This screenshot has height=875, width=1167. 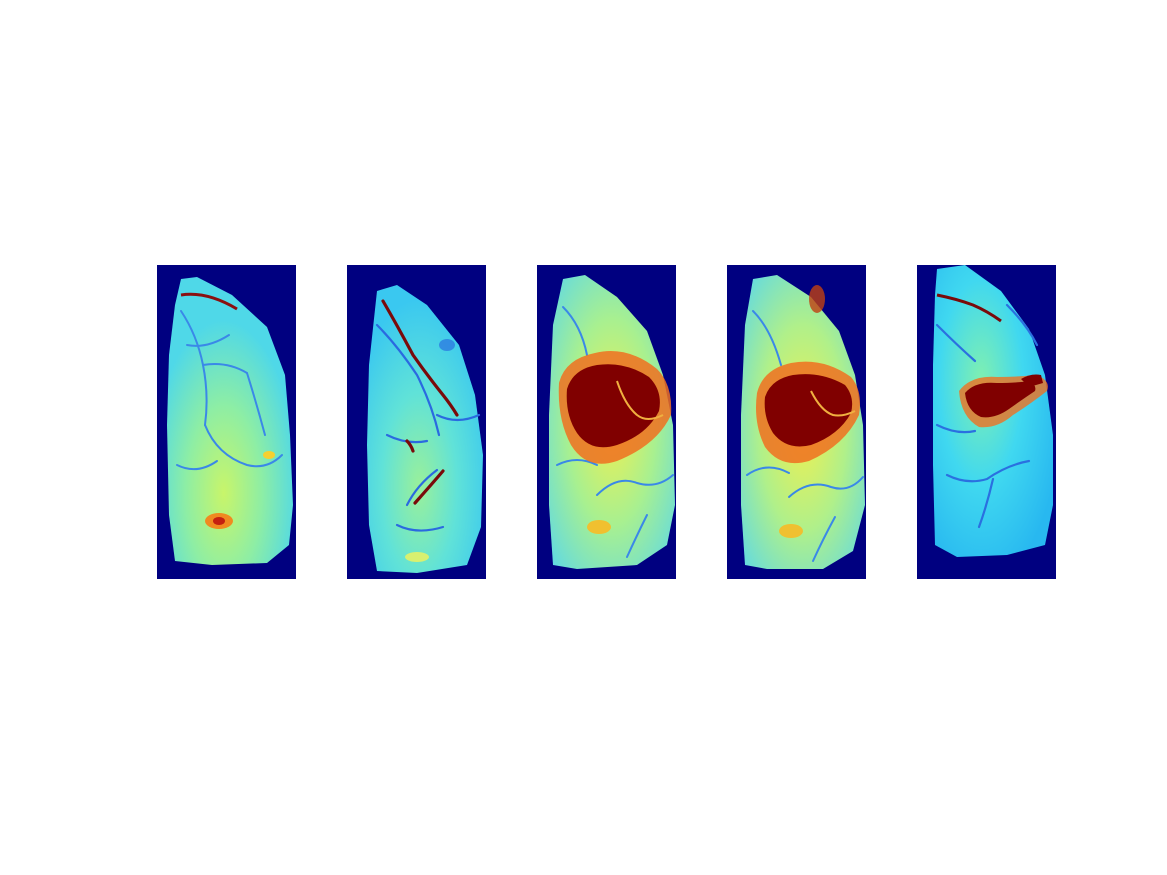 What do you see at coordinates (420, 402) in the screenshot?
I see `dark-vessels` at bounding box center [420, 402].